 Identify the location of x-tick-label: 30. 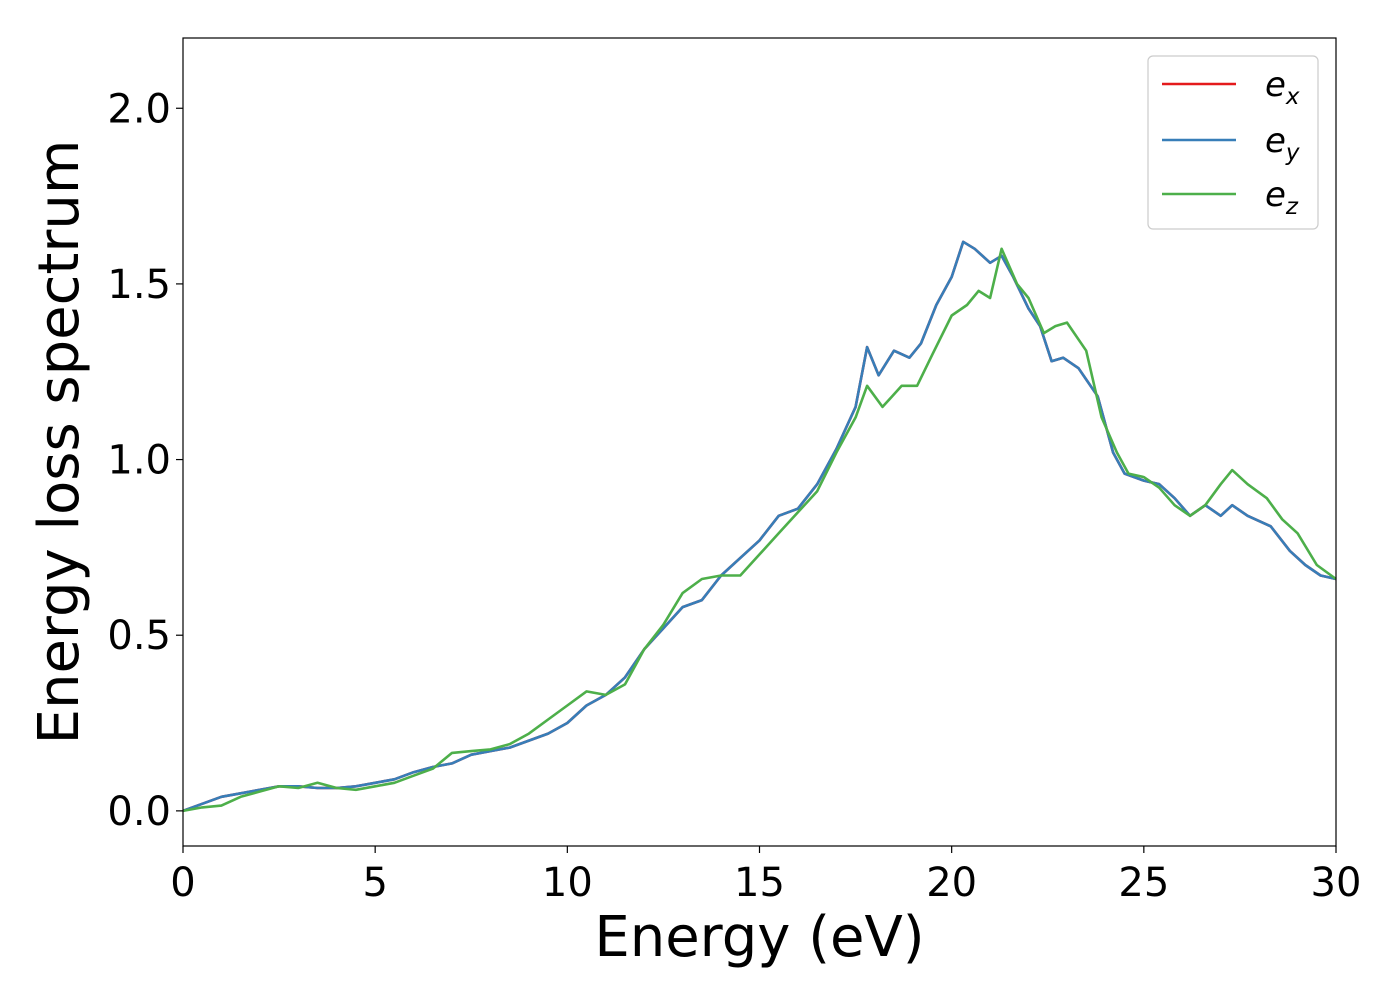
(1336, 883).